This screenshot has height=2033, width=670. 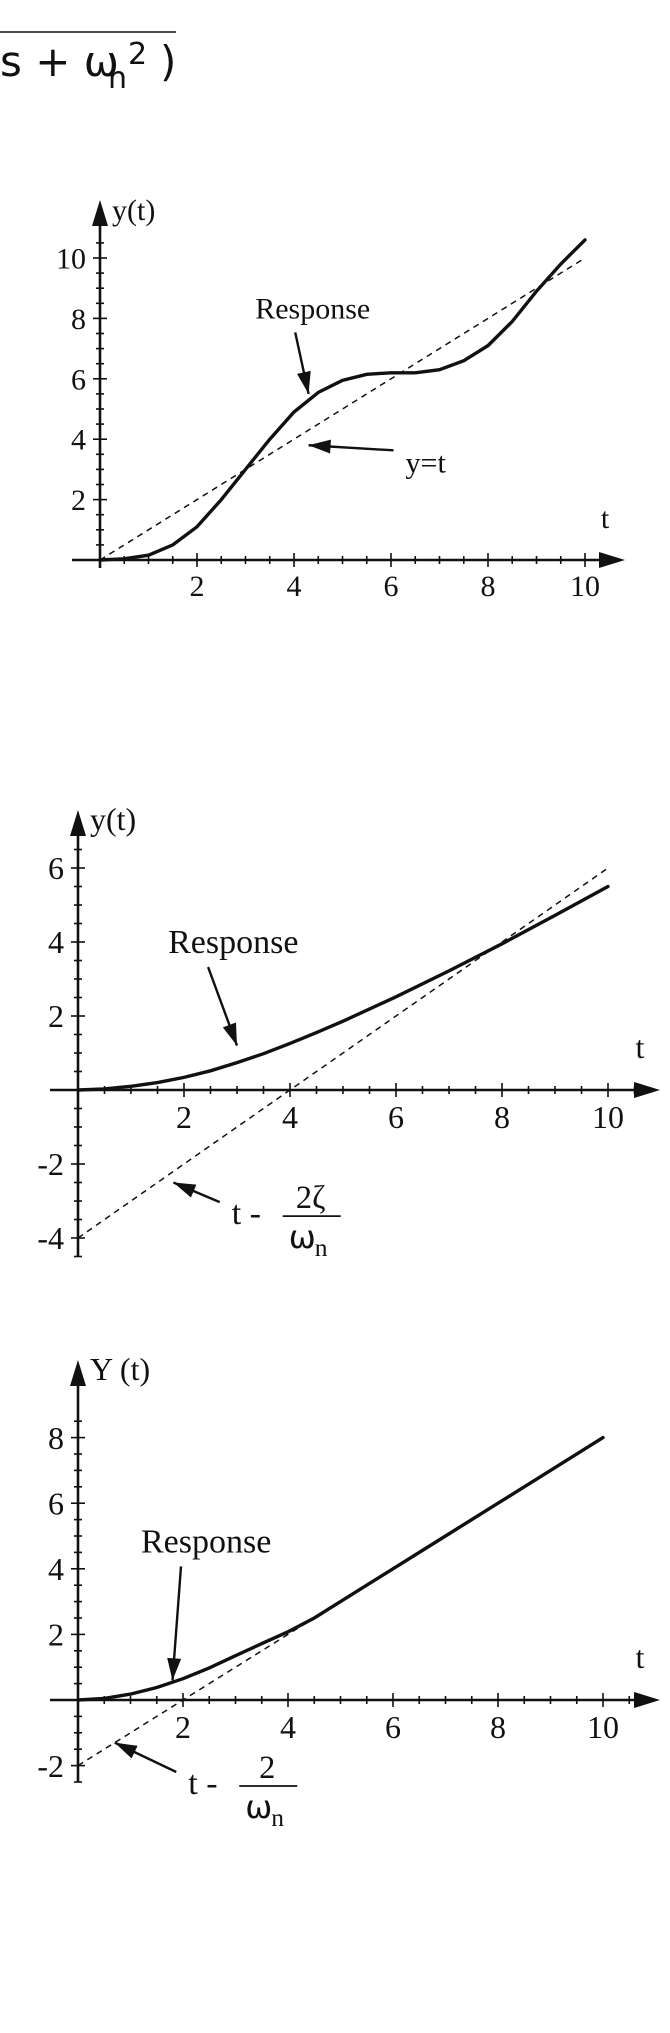 What do you see at coordinates (267, 1767) in the screenshot?
I see `asymptote-fraction-numerator: 2` at bounding box center [267, 1767].